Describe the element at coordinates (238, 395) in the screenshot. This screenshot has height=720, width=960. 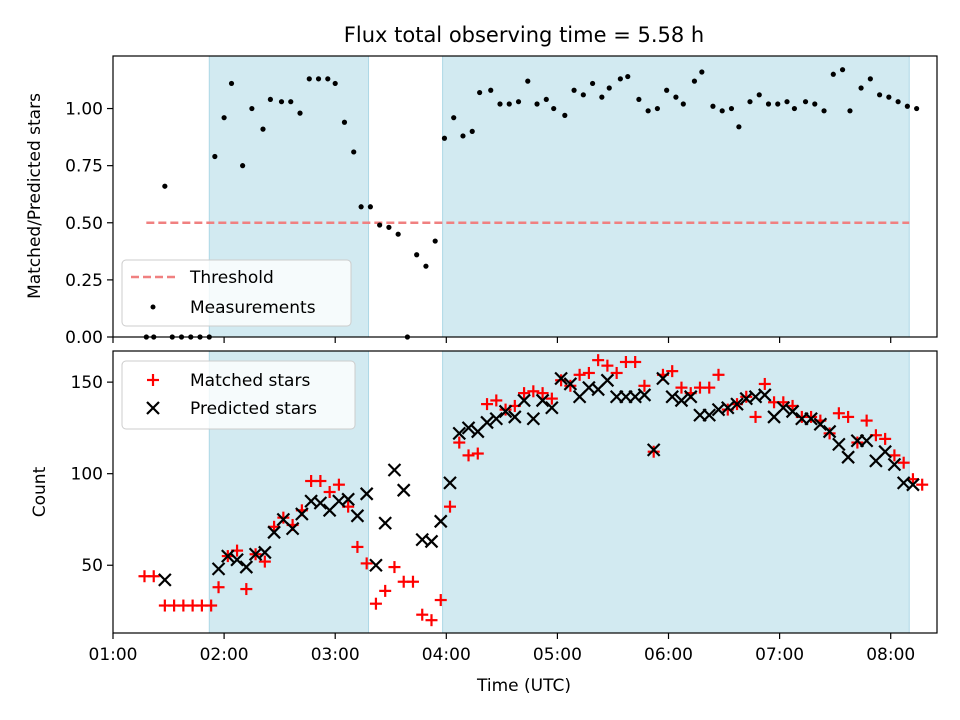
I see `bottom-legend-box` at that location.